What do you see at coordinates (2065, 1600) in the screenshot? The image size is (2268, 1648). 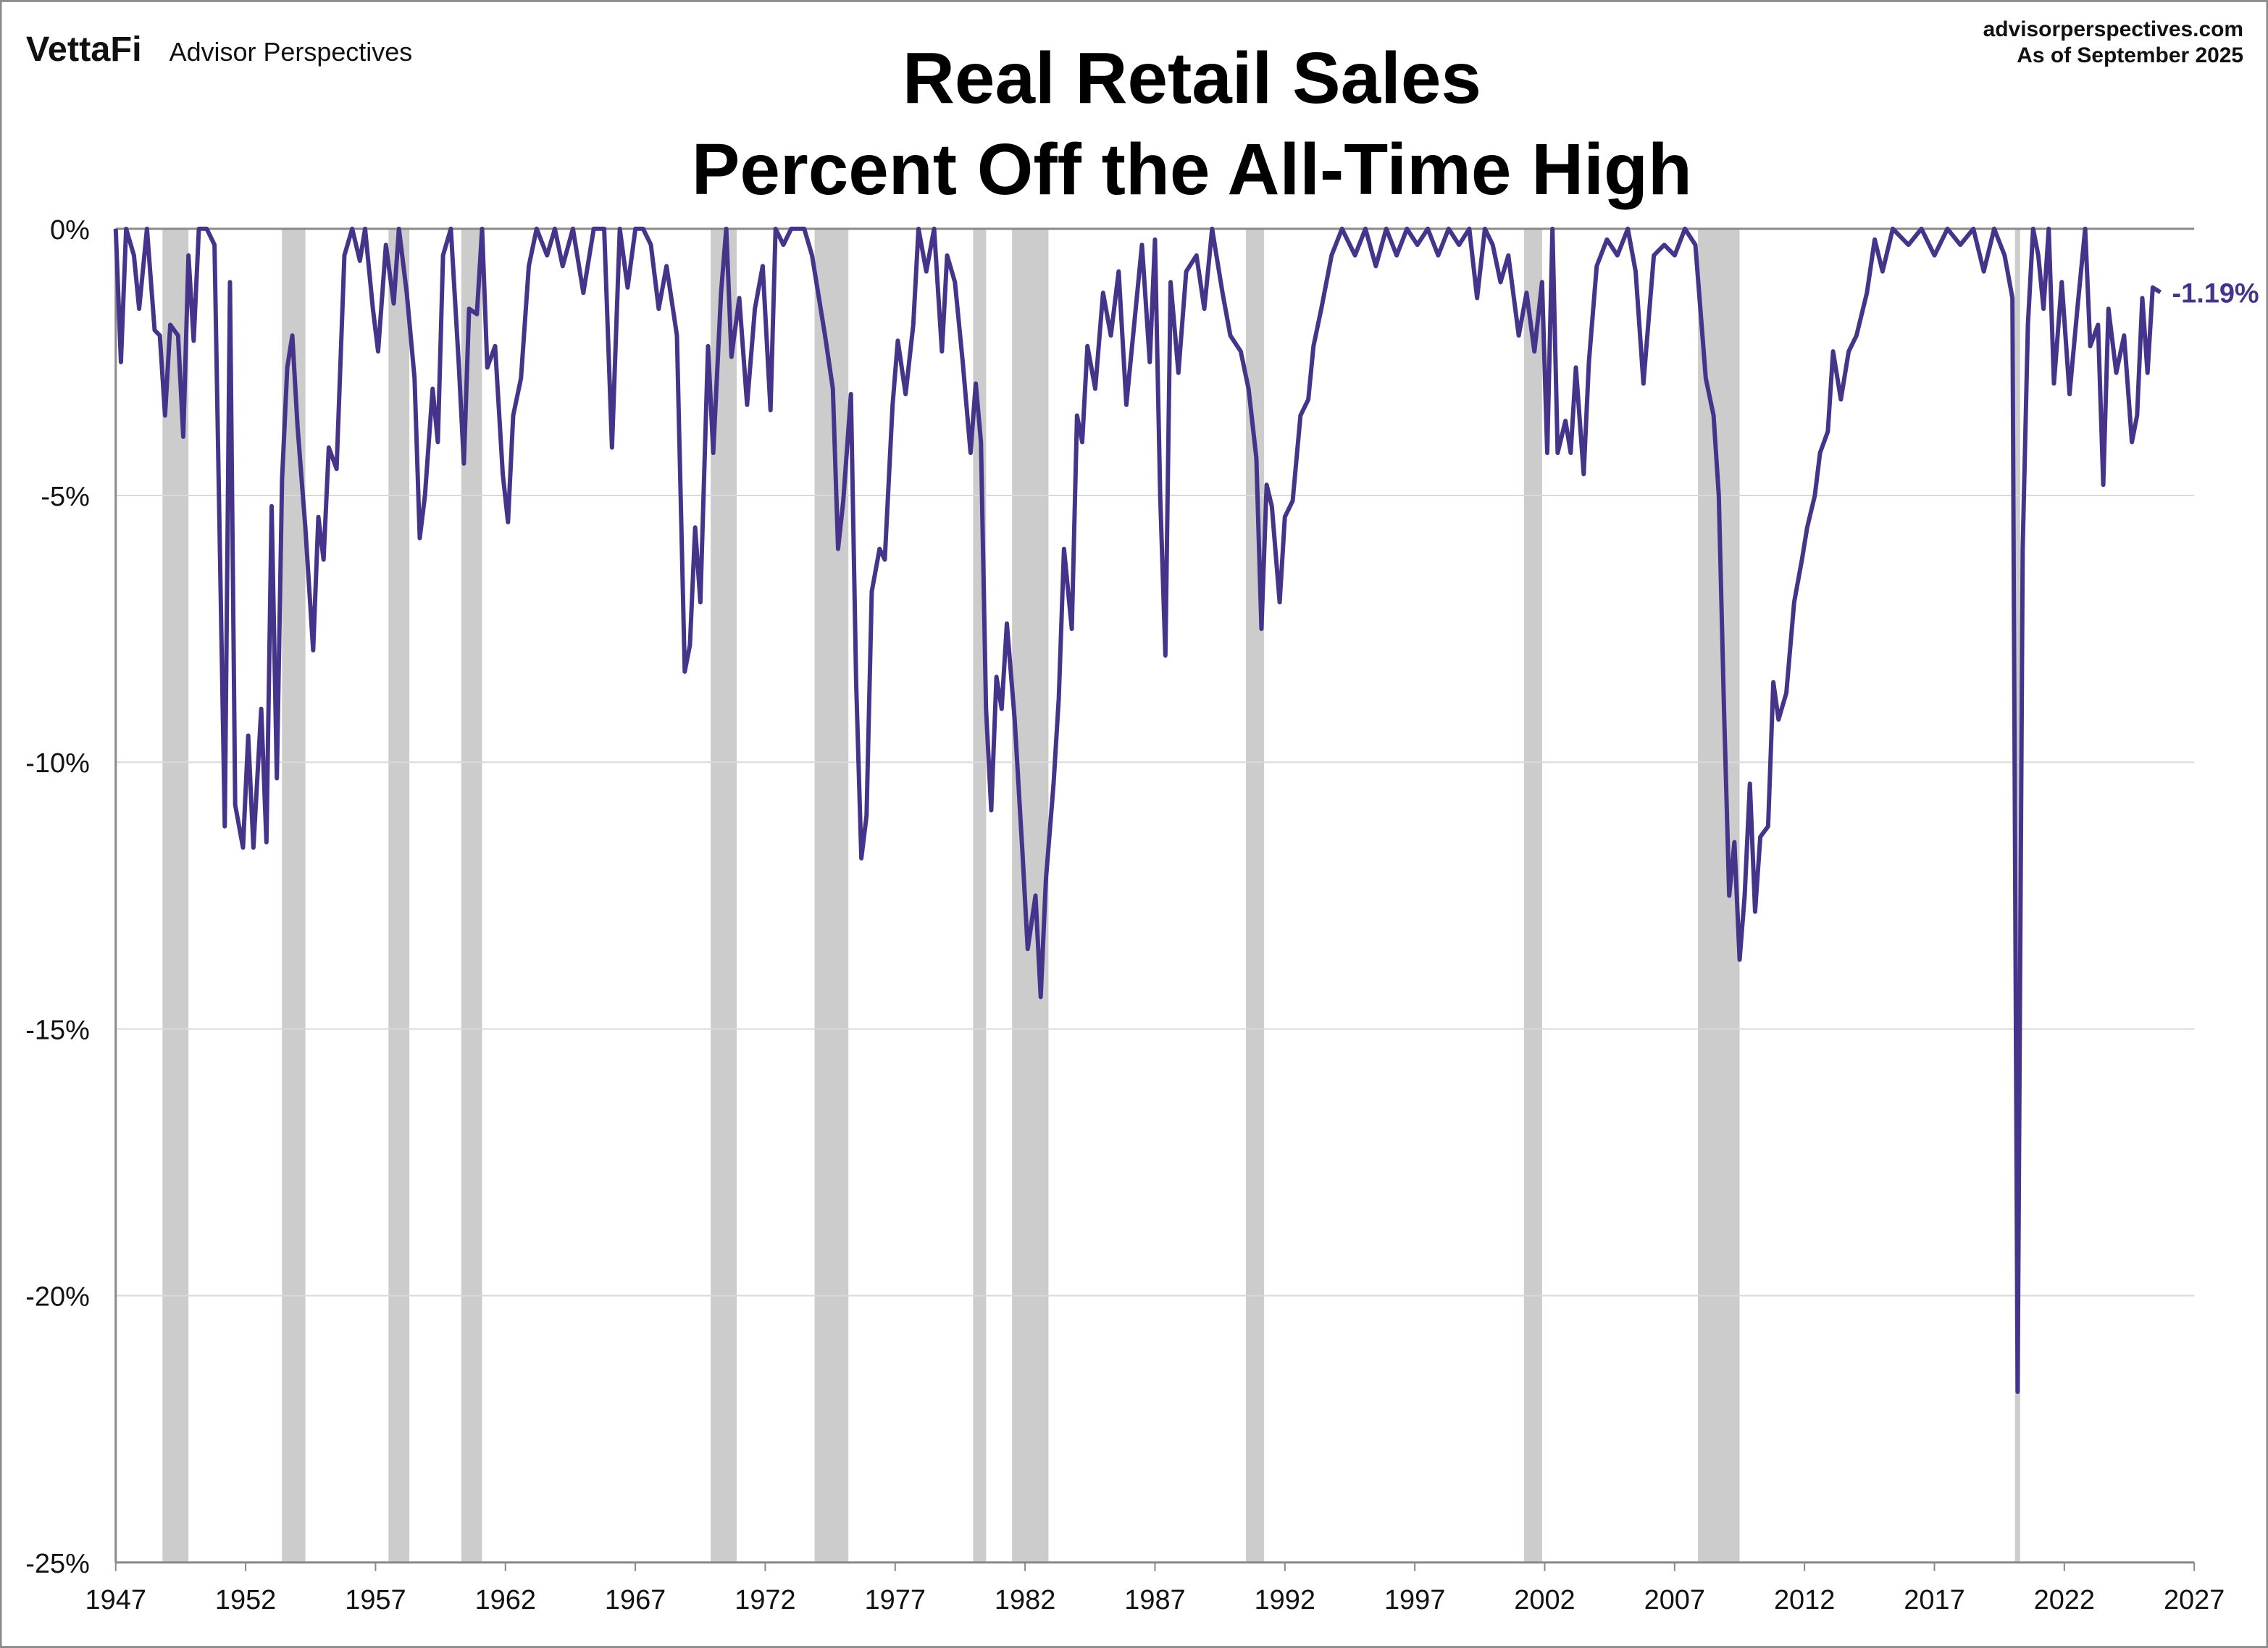 I see `x-tick-label: 2022` at bounding box center [2065, 1600].